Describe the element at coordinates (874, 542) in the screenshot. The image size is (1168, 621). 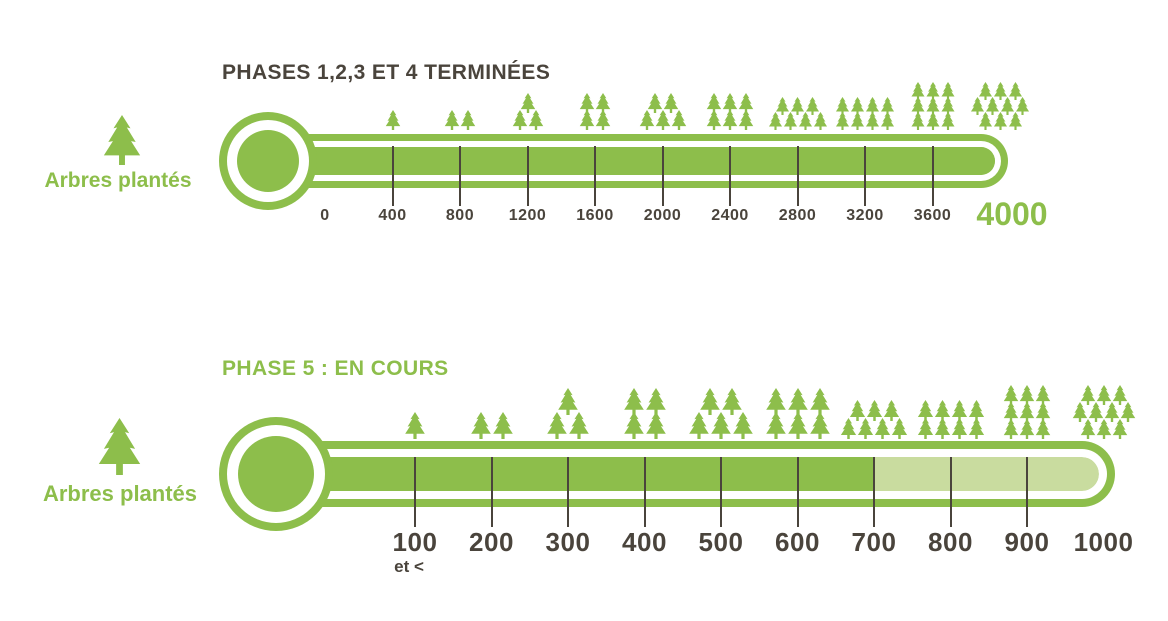
I see `tick-label: 700` at that location.